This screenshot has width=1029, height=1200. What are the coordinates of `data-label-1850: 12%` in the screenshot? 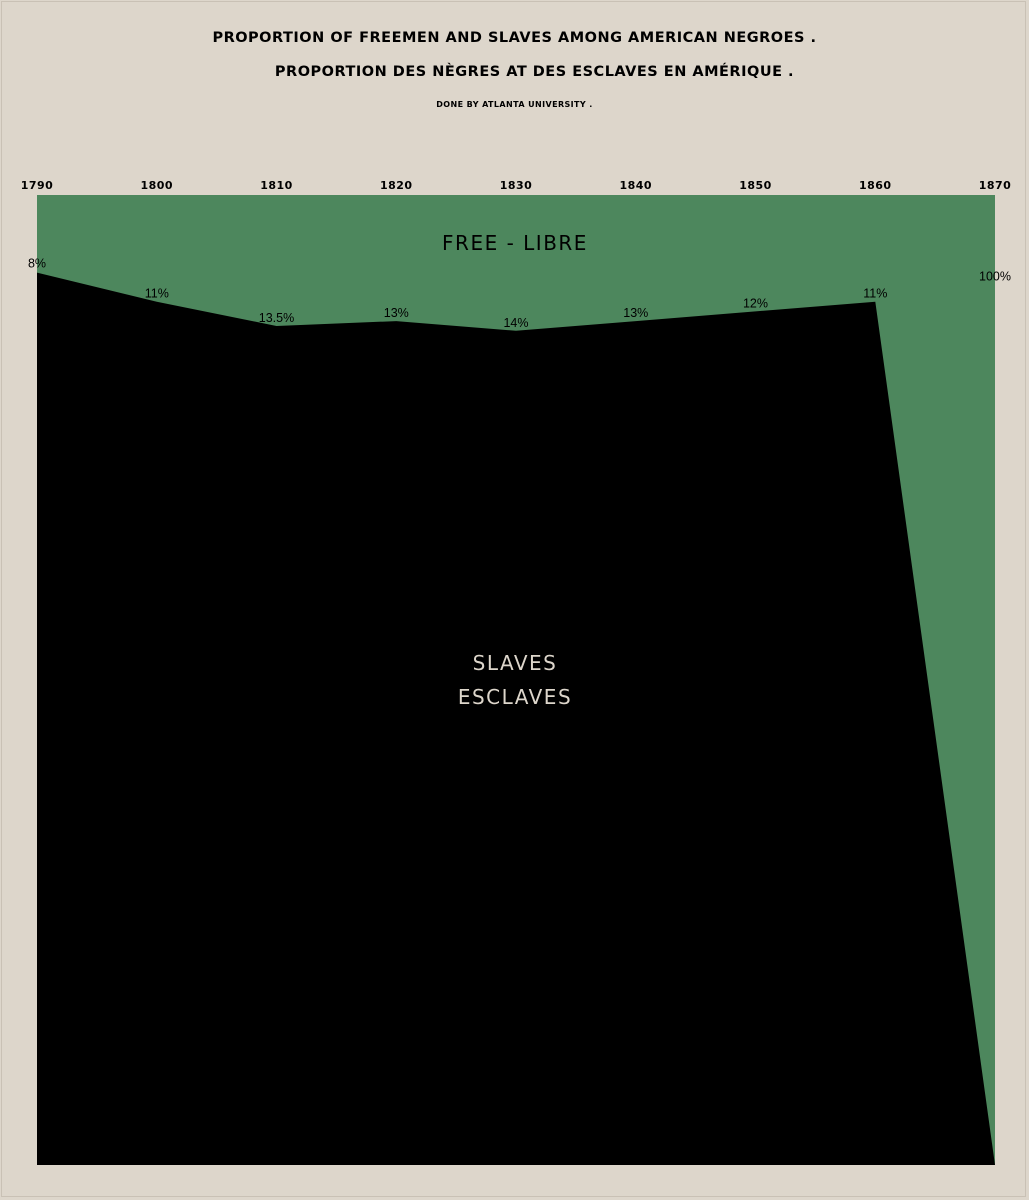 It's located at (755, 303).